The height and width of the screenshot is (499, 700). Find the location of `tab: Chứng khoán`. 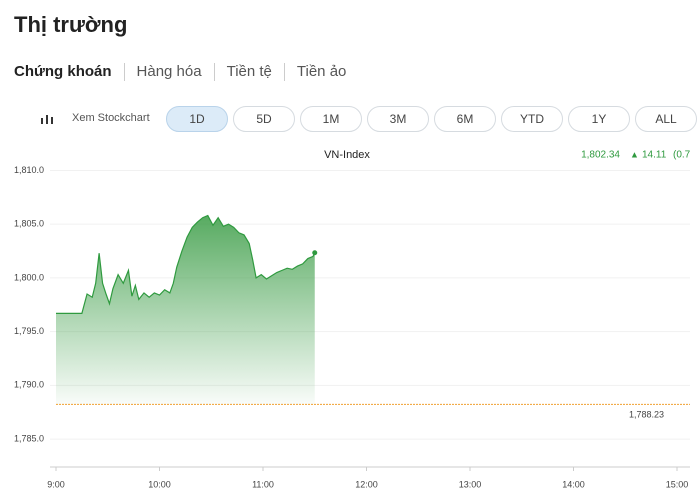

tab: Chứng khoán is located at coordinates (69, 72).